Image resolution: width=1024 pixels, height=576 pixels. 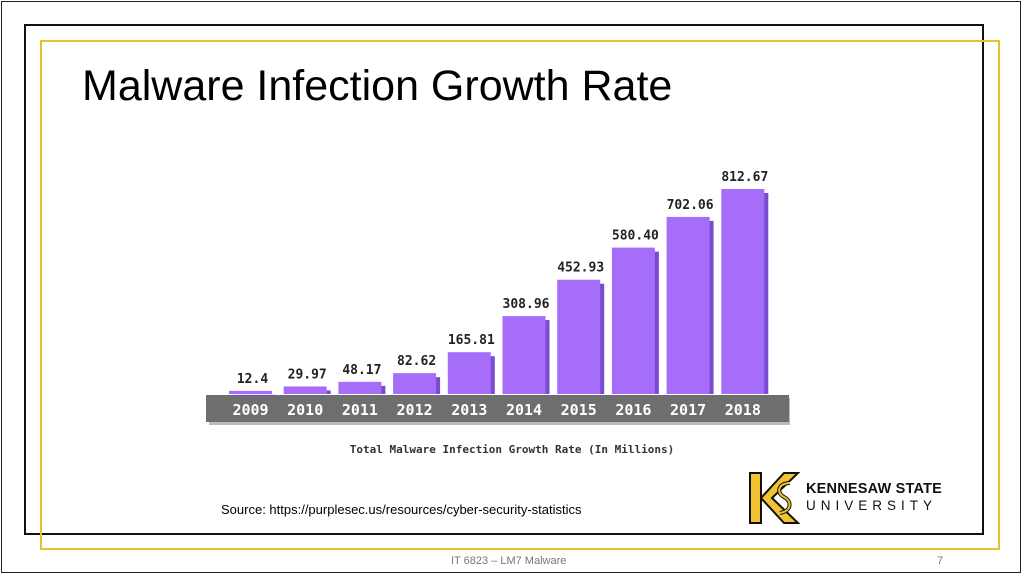 I want to click on data-label: 82.62, so click(x=416, y=361).